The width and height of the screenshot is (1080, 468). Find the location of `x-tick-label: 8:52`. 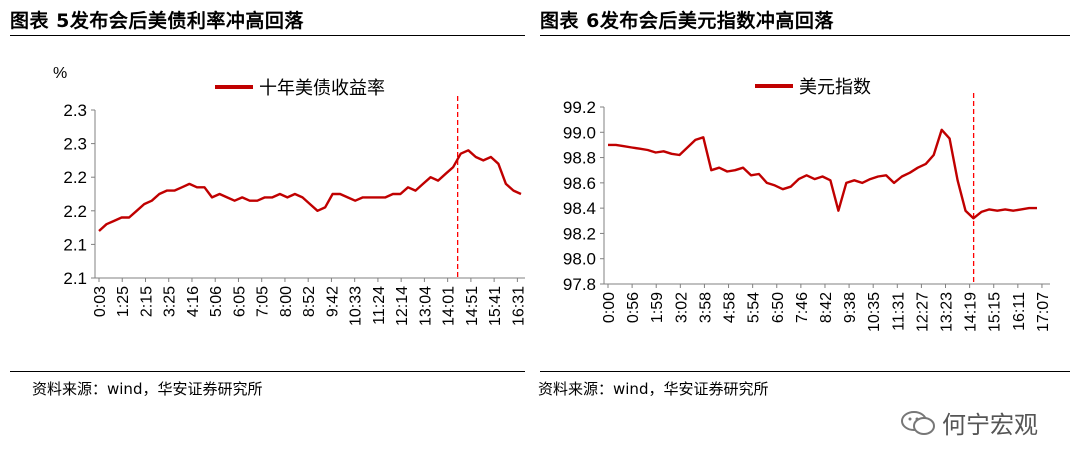

x-tick-label: 8:52 is located at coordinates (309, 301).